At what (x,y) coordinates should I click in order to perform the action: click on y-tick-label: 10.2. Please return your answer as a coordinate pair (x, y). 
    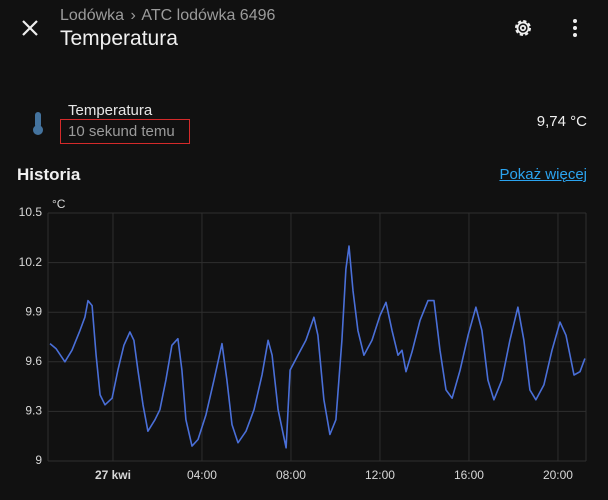
    Looking at the image, I should click on (31, 262).